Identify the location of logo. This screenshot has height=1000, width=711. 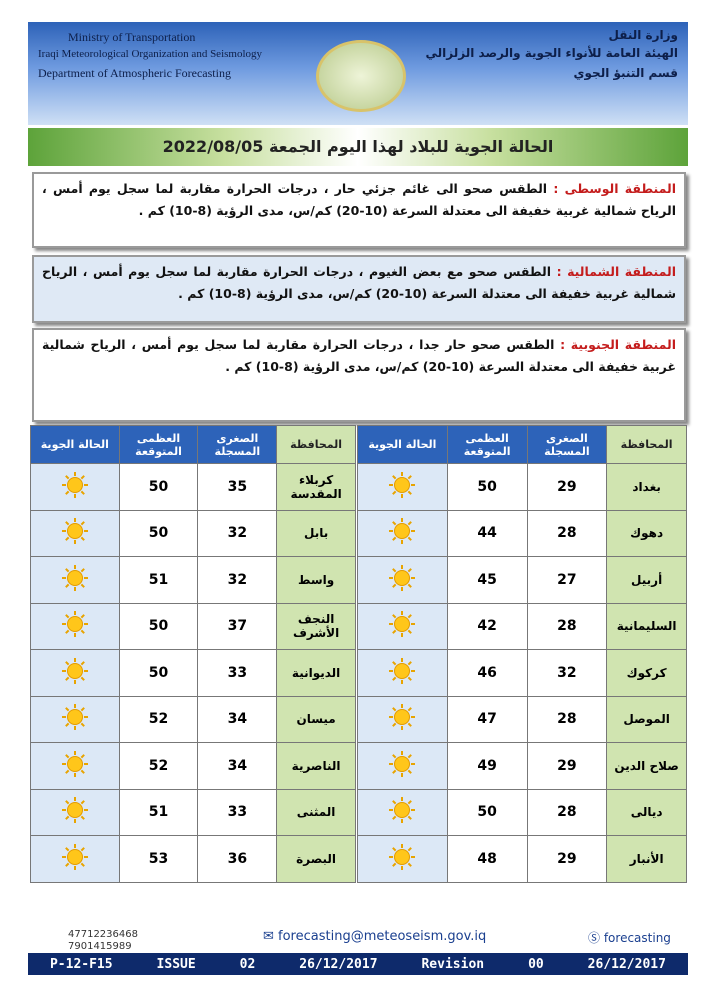
(361, 76).